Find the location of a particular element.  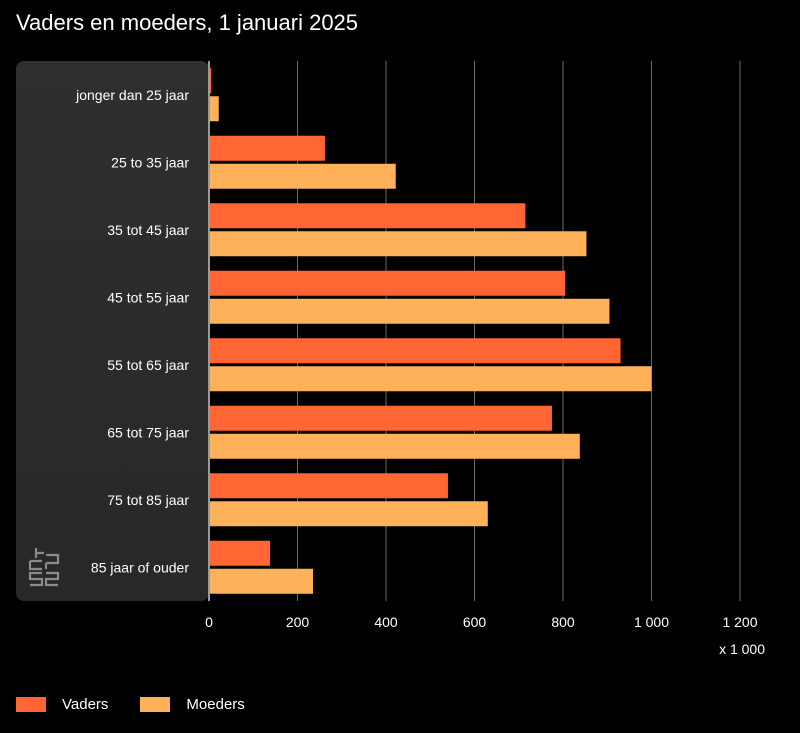

x-tick-label: 600 is located at coordinates (475, 622).